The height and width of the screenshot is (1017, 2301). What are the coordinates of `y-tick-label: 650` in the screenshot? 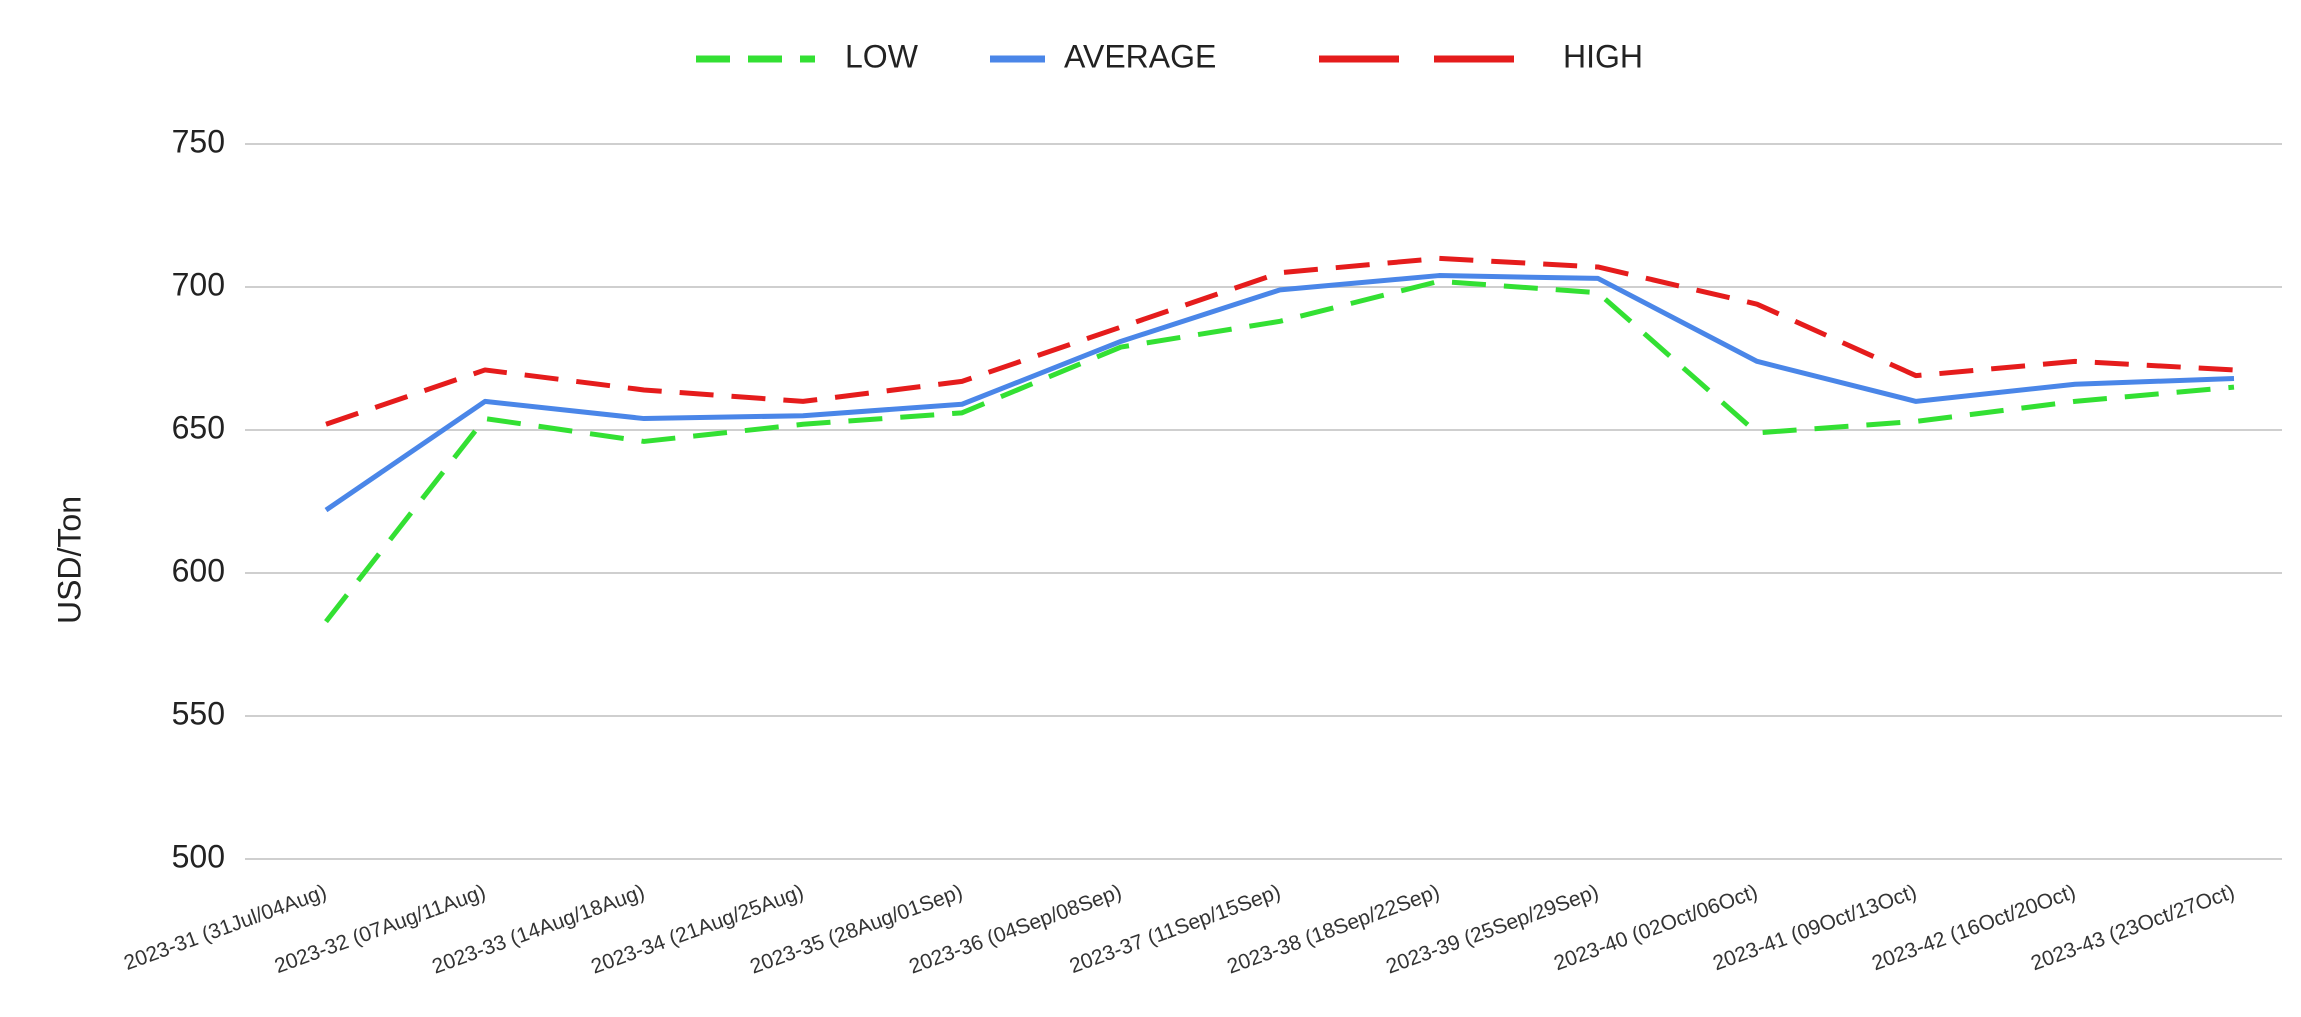 It's located at (198, 427).